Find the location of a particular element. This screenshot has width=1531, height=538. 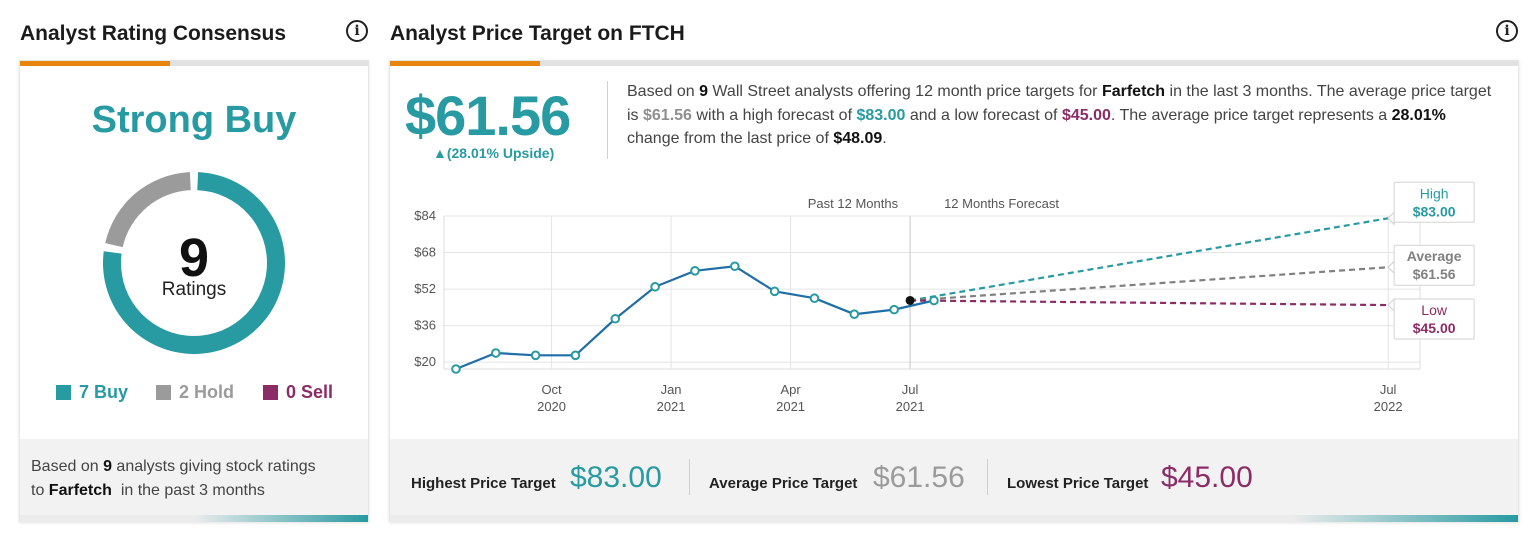

price-target-title: Analyst Price Target on FTCH is located at coordinates (537, 33).